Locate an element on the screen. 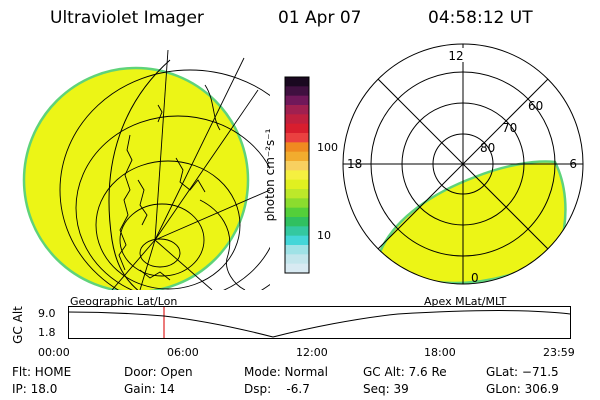  coastline is located at coordinates (182, 187).